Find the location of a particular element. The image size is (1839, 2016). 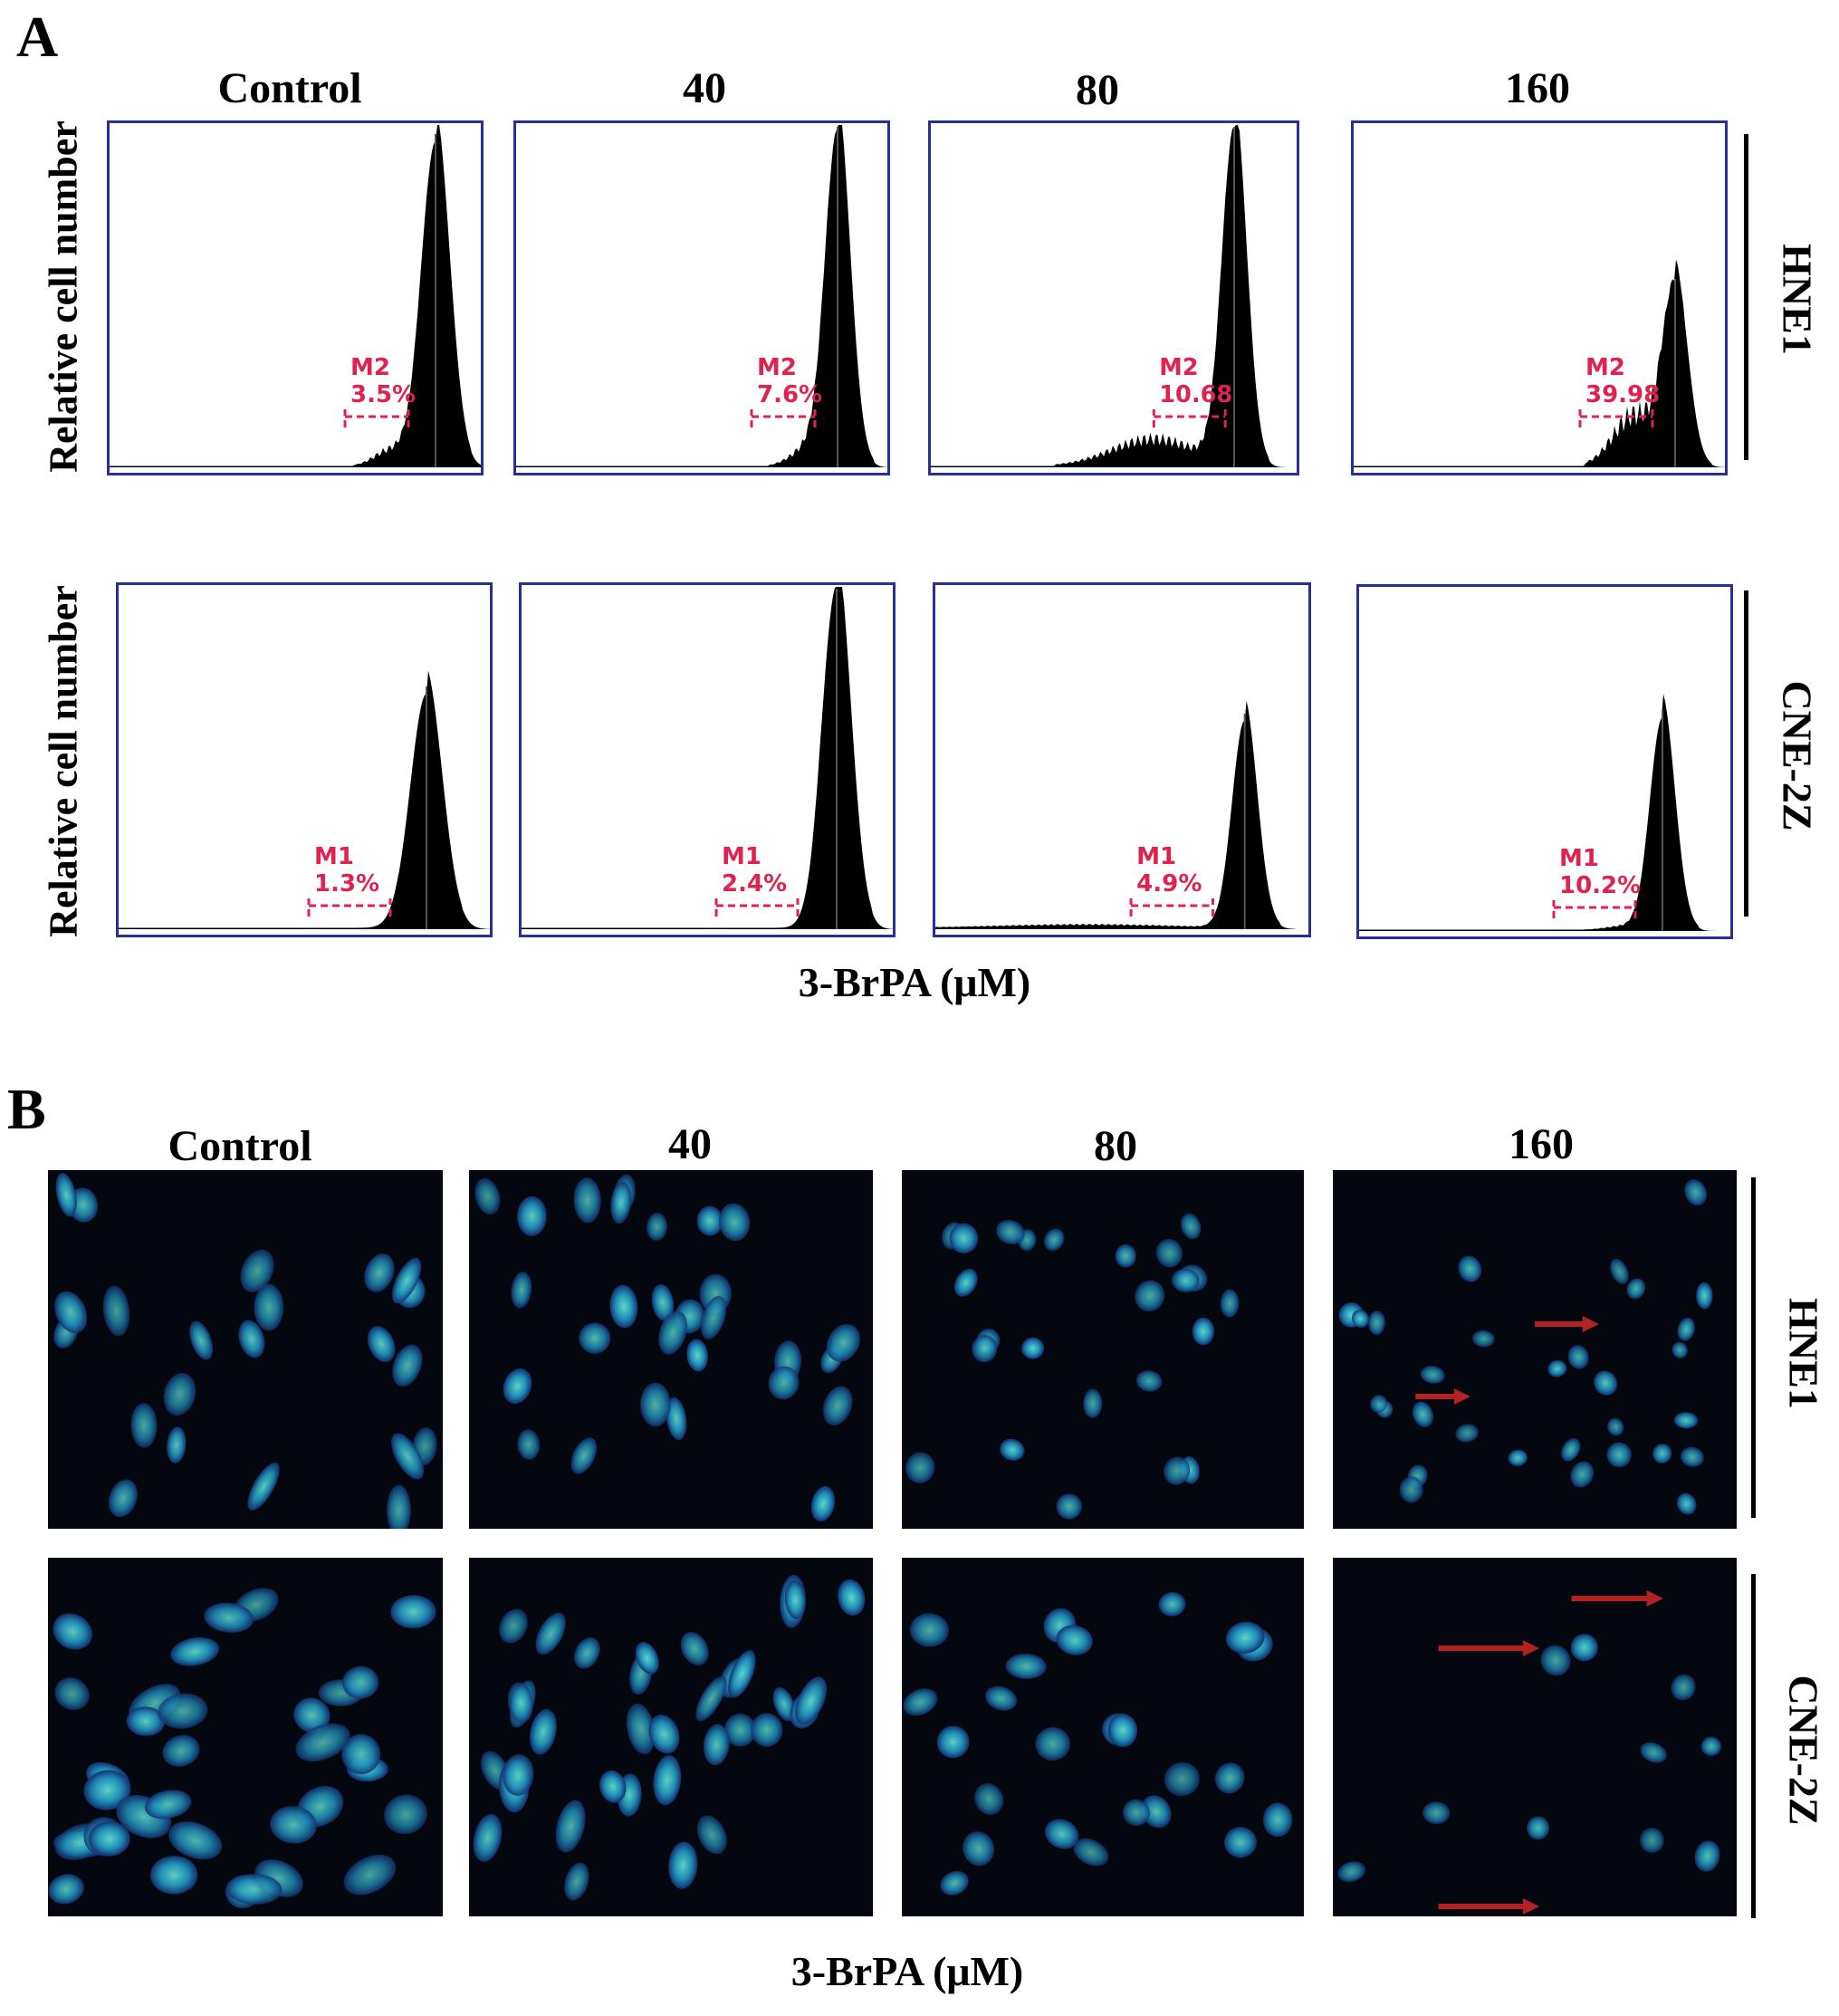

panel-b-row-label-cne2z: CNE-2Z is located at coordinates (1804, 1751).